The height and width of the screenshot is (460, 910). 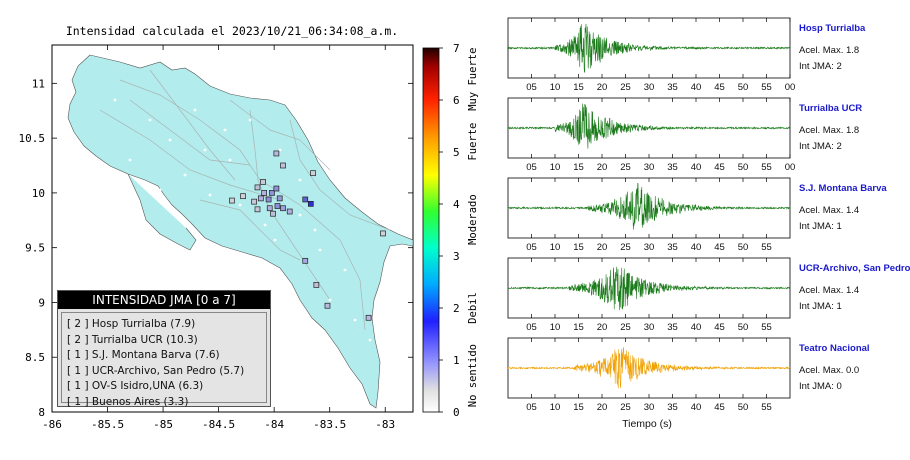 I want to click on colorbar-category-label: Debil, so click(x=473, y=308).